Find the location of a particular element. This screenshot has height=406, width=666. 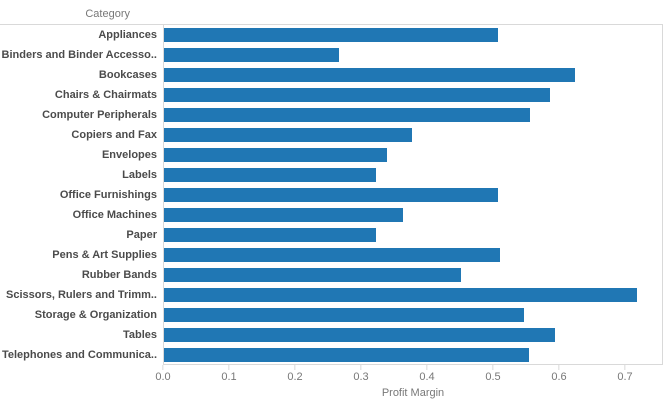

axis-tick: 0.0 is located at coordinates (163, 374).